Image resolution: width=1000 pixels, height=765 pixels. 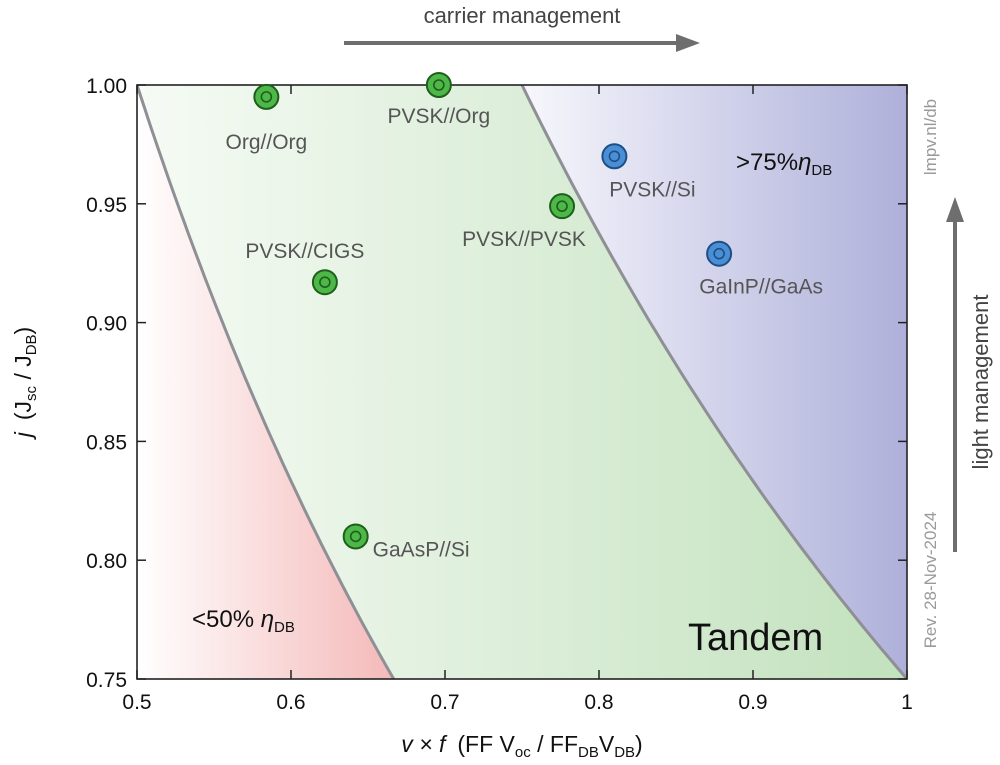 What do you see at coordinates (955, 374) in the screenshot?
I see `light-management-arrow` at bounding box center [955, 374].